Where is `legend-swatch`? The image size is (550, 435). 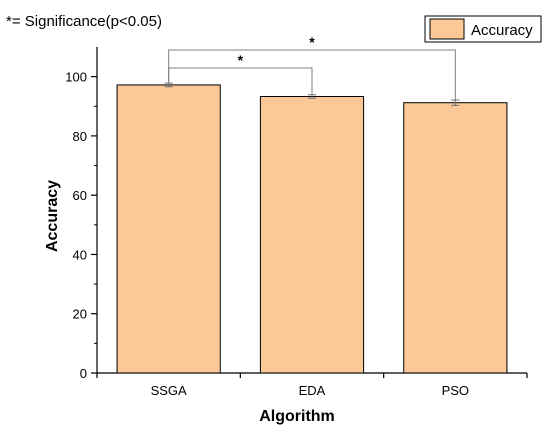 legend-swatch is located at coordinates (447, 29).